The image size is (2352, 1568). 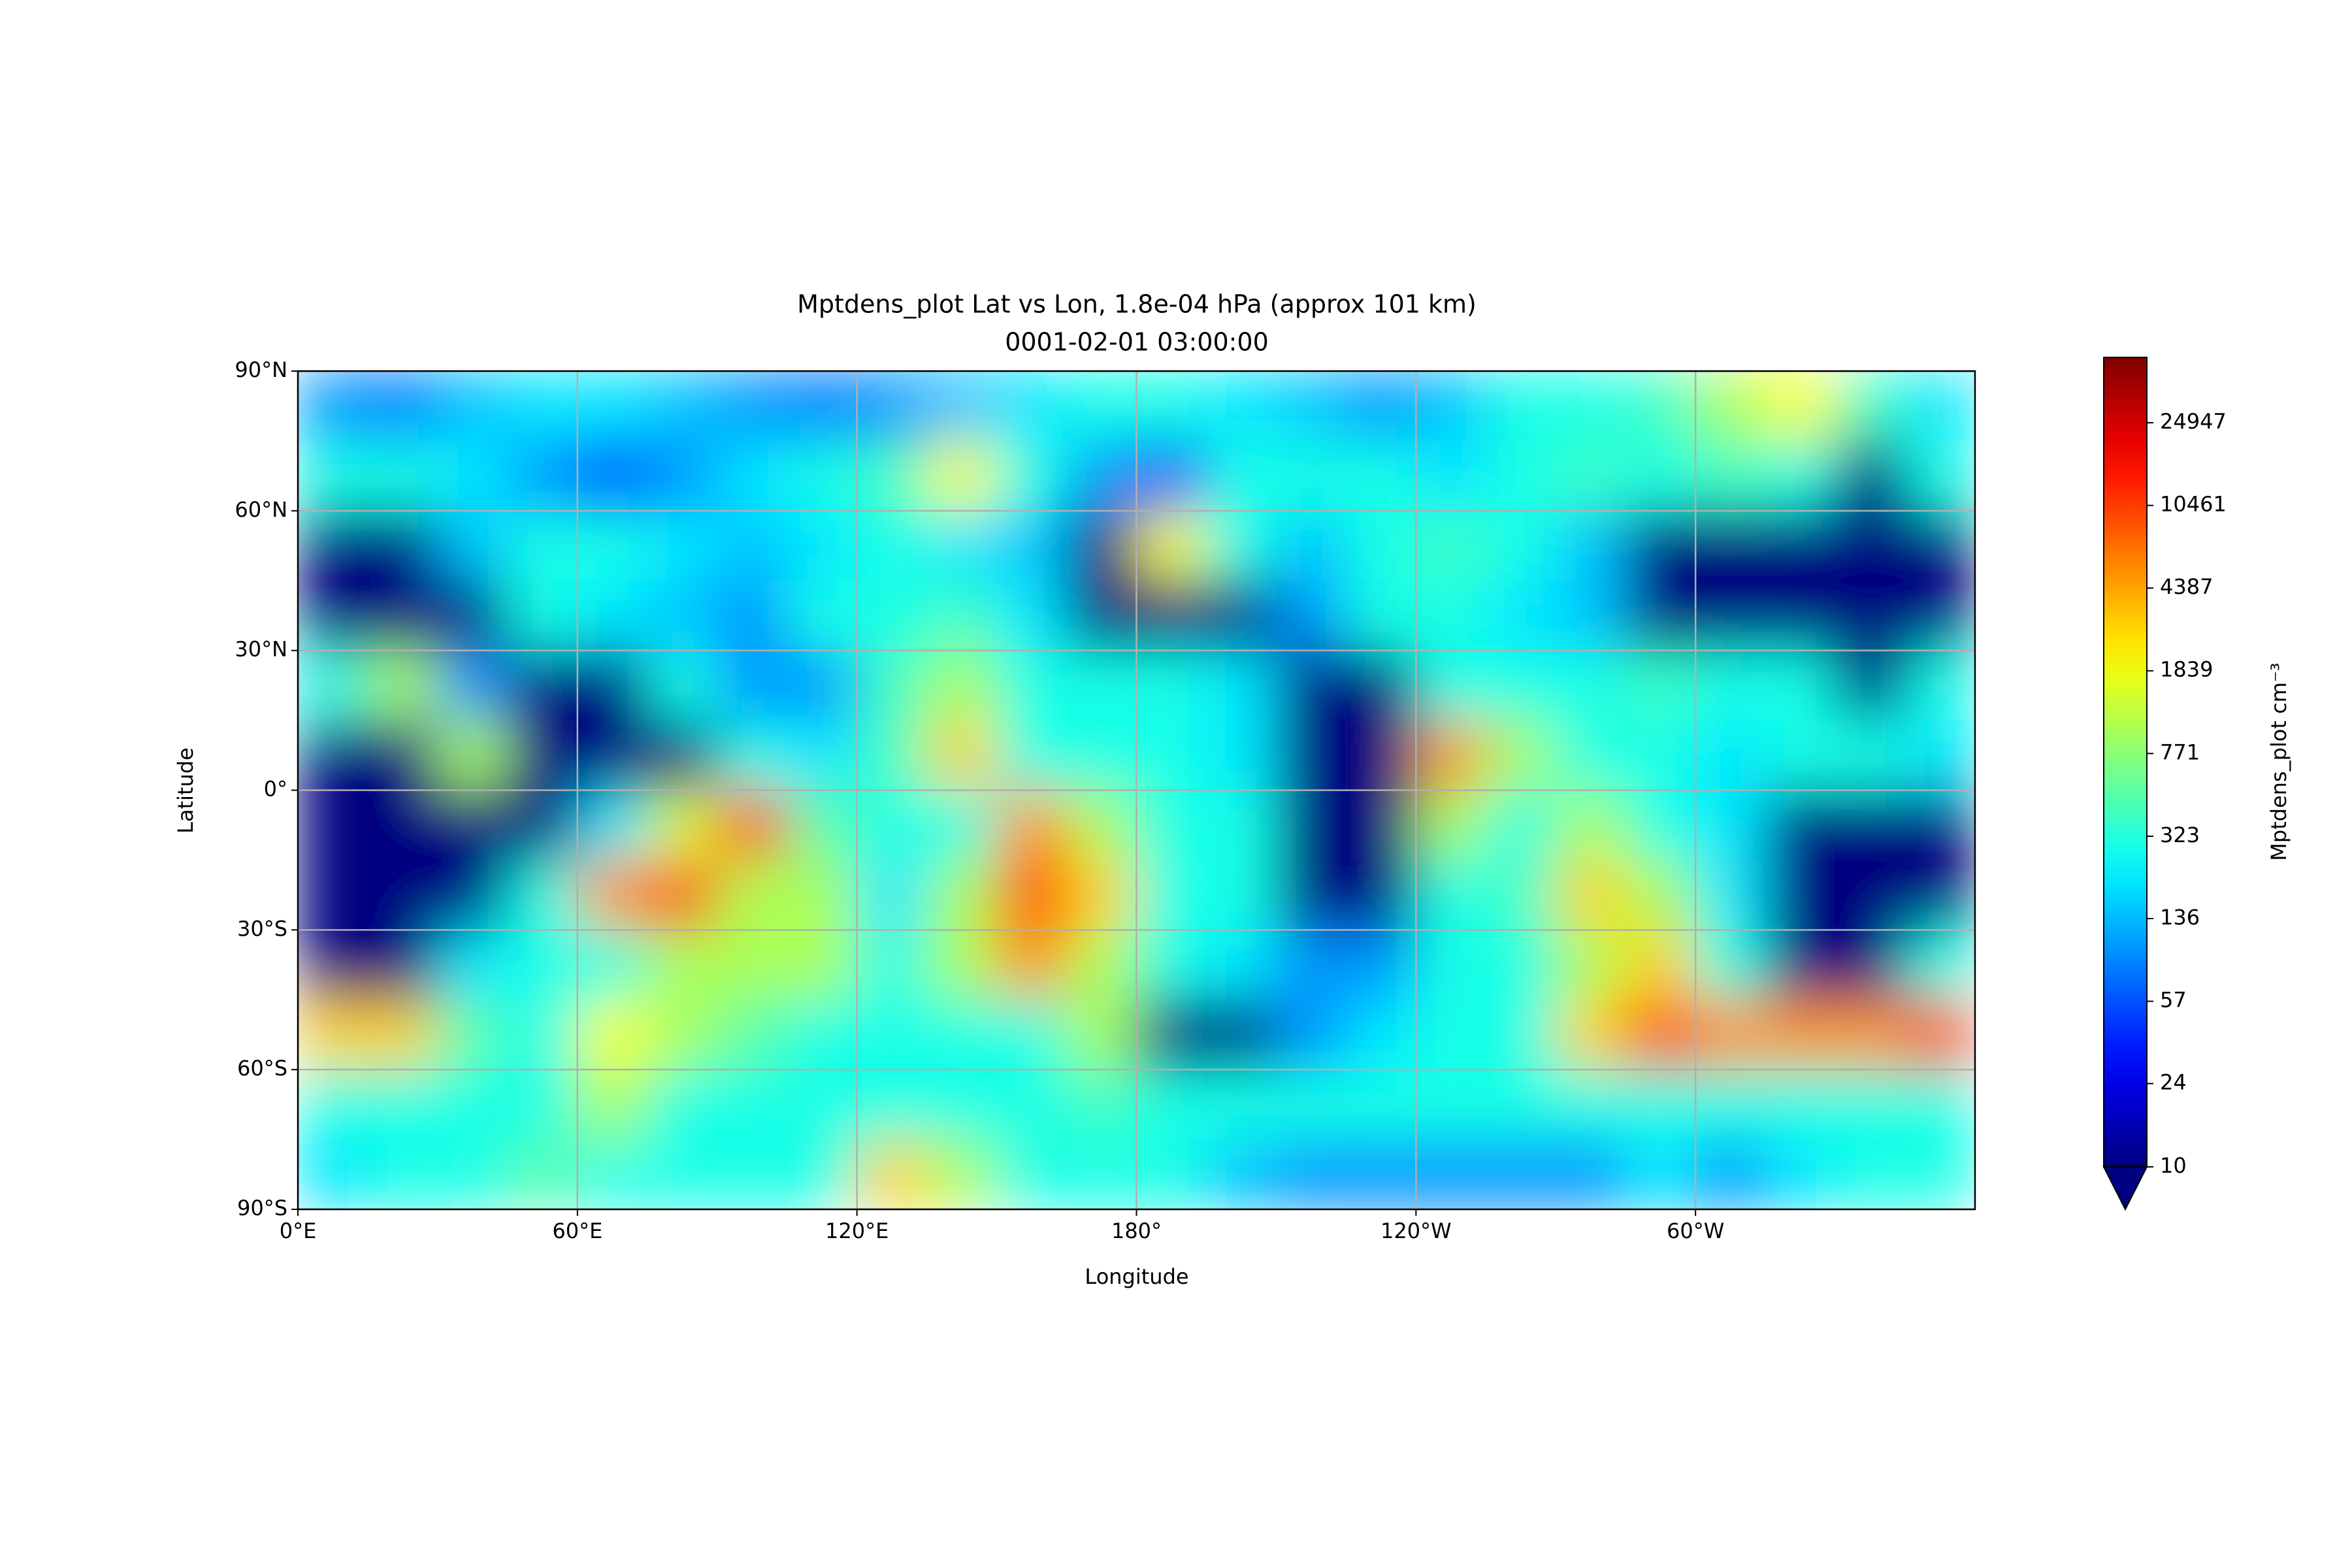 What do you see at coordinates (2180, 752) in the screenshot?
I see `colorbar-tick-label: 771` at bounding box center [2180, 752].